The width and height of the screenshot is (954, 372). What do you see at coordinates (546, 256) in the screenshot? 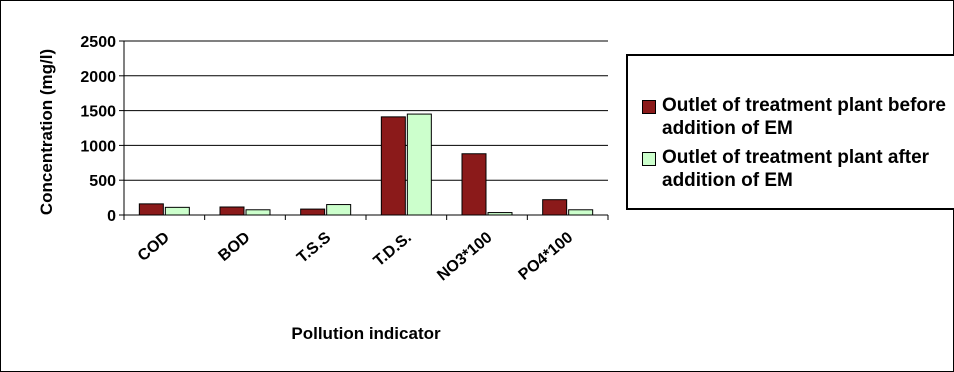
I see `x-category-label: PO4*100` at bounding box center [546, 256].